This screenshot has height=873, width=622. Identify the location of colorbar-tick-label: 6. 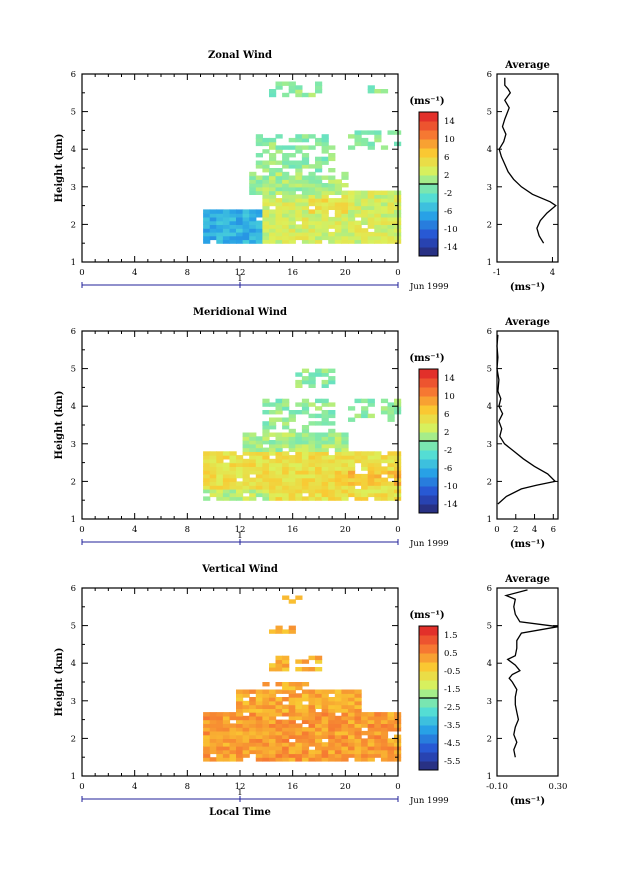
(446, 415).